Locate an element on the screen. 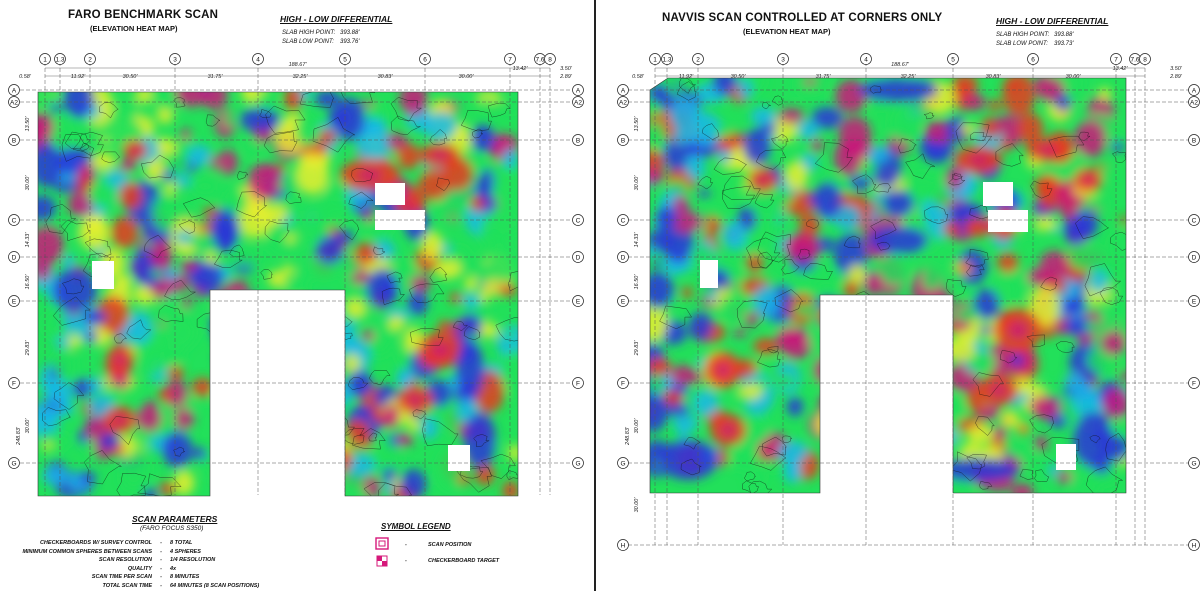 Image resolution: width=1204 pixels, height=591 pixels. grid-column-bubble: 2 is located at coordinates (698, 59).